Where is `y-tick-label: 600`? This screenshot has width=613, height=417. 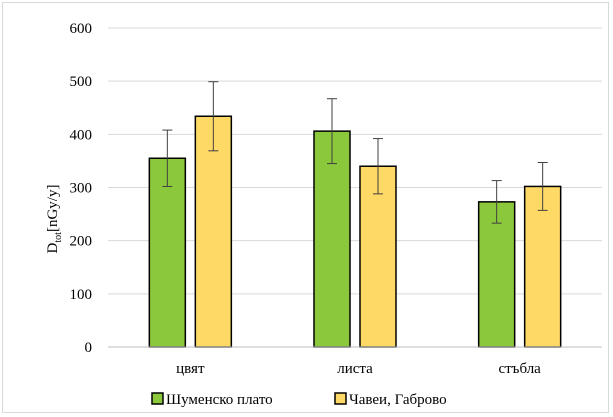
y-tick-label: 600 is located at coordinates (81, 29).